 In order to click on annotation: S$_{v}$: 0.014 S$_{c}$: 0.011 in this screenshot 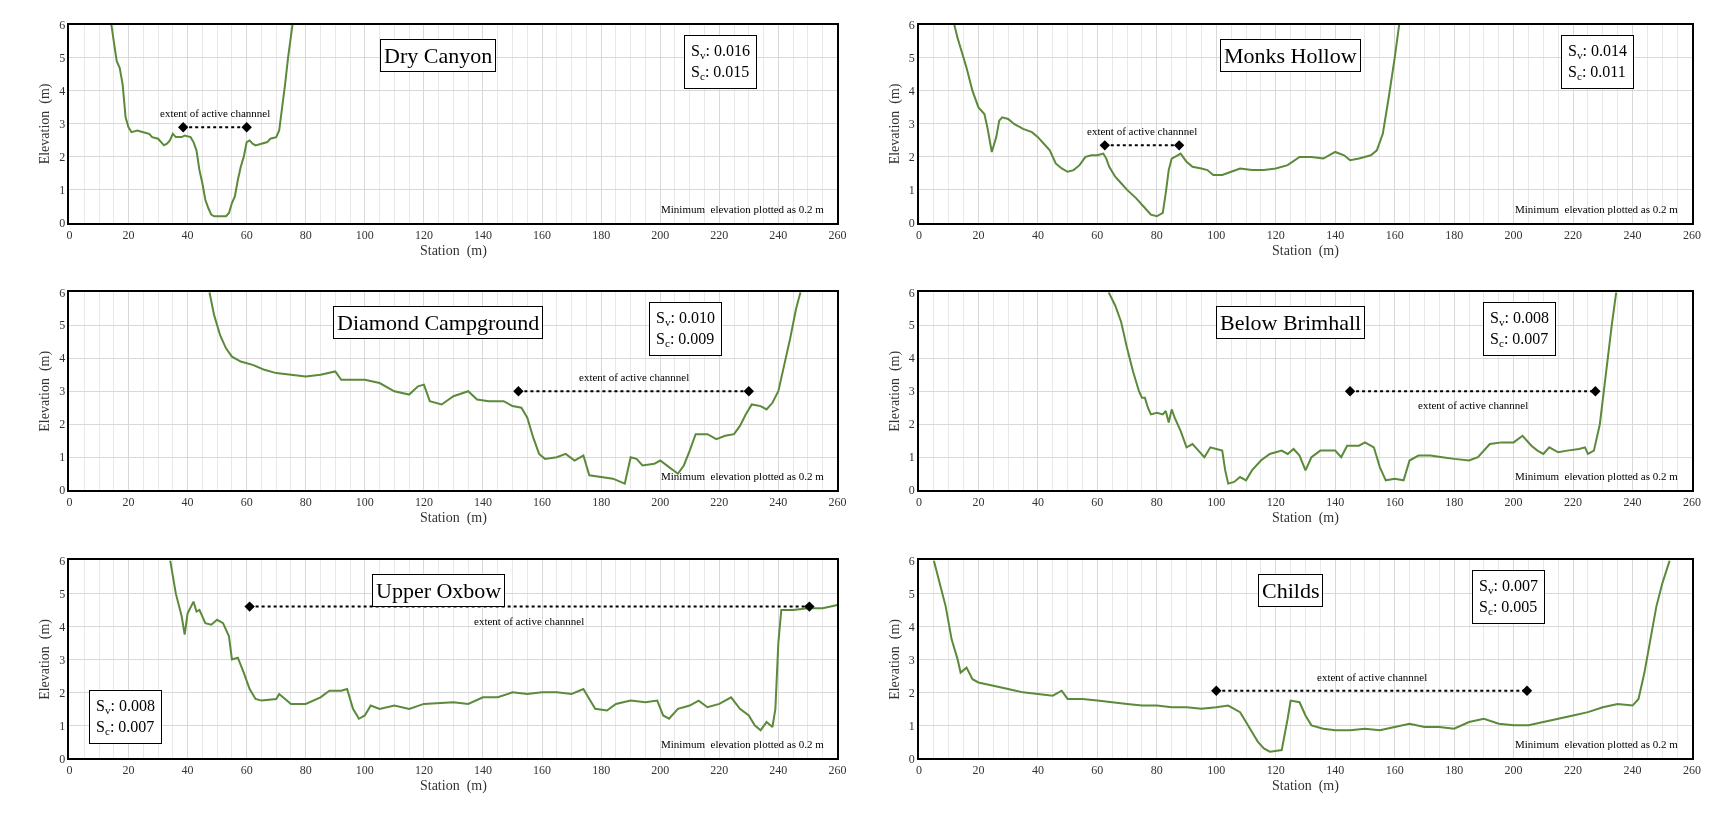, I will do `click(1597, 62)`.